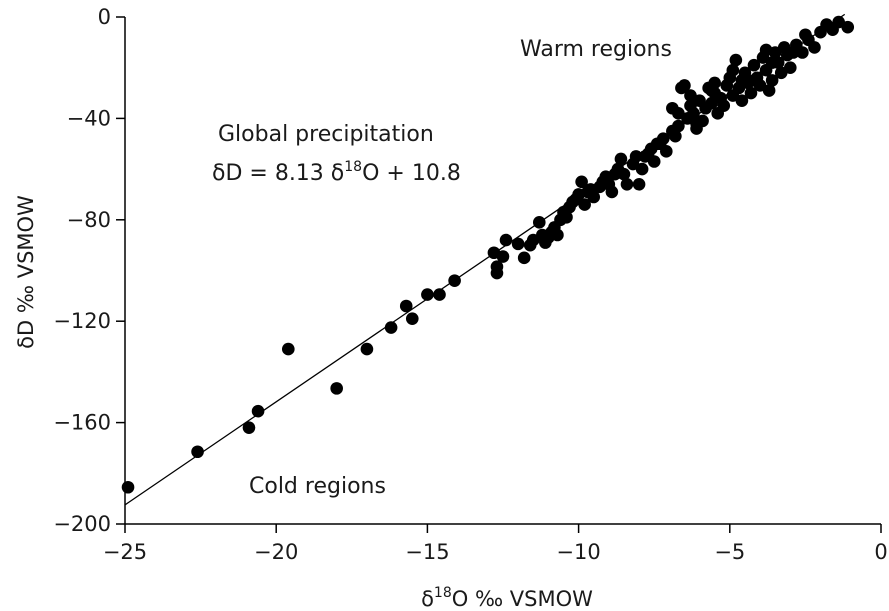  I want to click on y-tick-label: 0, so click(104, 17).